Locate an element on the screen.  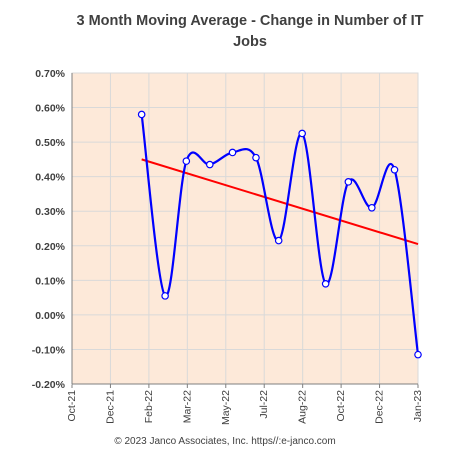
y-tick-label: -0.10% is located at coordinates (49, 350).